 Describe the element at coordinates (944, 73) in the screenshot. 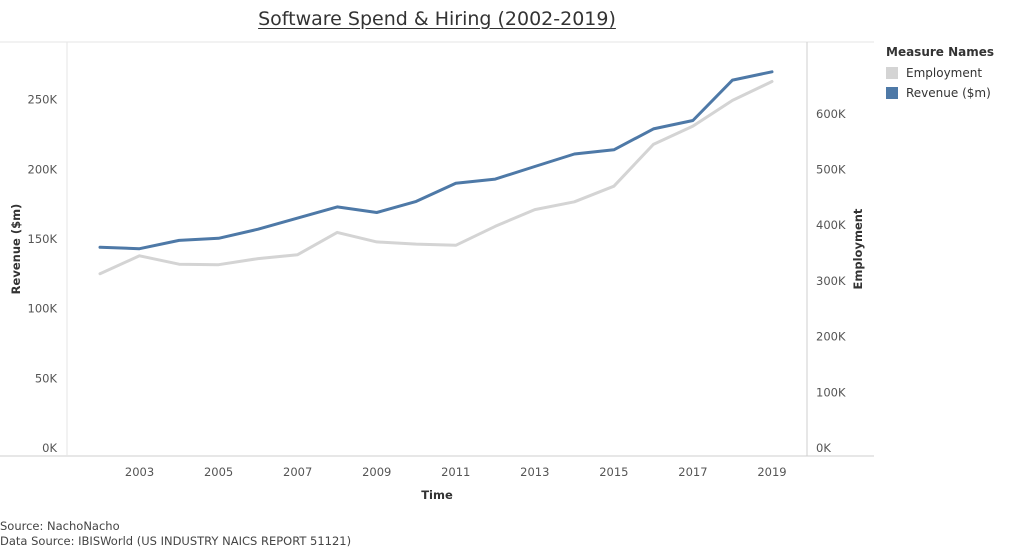

I see `legend-label-employment: Employment` at that location.